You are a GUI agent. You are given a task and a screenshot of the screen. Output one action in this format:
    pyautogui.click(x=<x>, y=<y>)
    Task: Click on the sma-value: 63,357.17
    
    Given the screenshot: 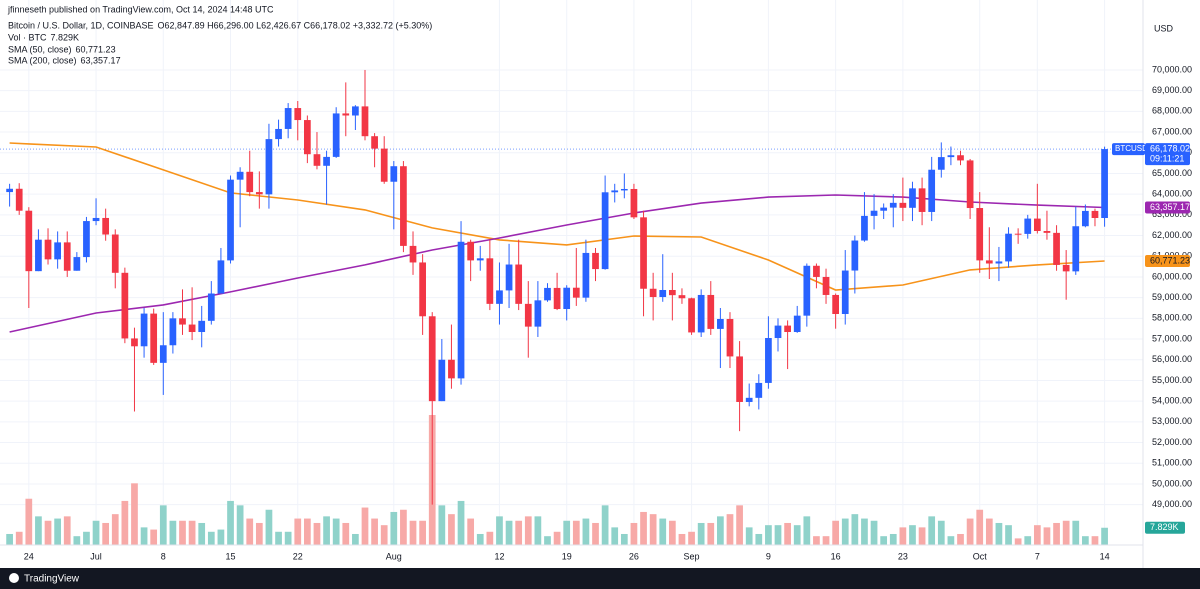 What is the action you would take?
    pyautogui.click(x=101, y=60)
    